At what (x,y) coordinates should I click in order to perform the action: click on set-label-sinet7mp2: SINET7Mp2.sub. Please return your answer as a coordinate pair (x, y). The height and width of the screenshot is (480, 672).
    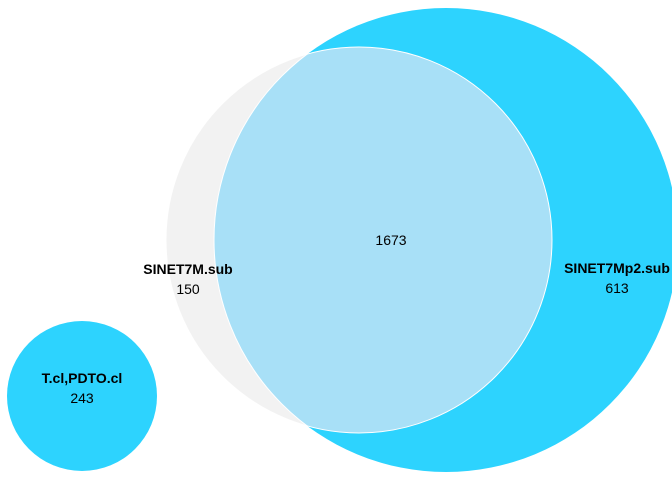
    Looking at the image, I should click on (617, 268).